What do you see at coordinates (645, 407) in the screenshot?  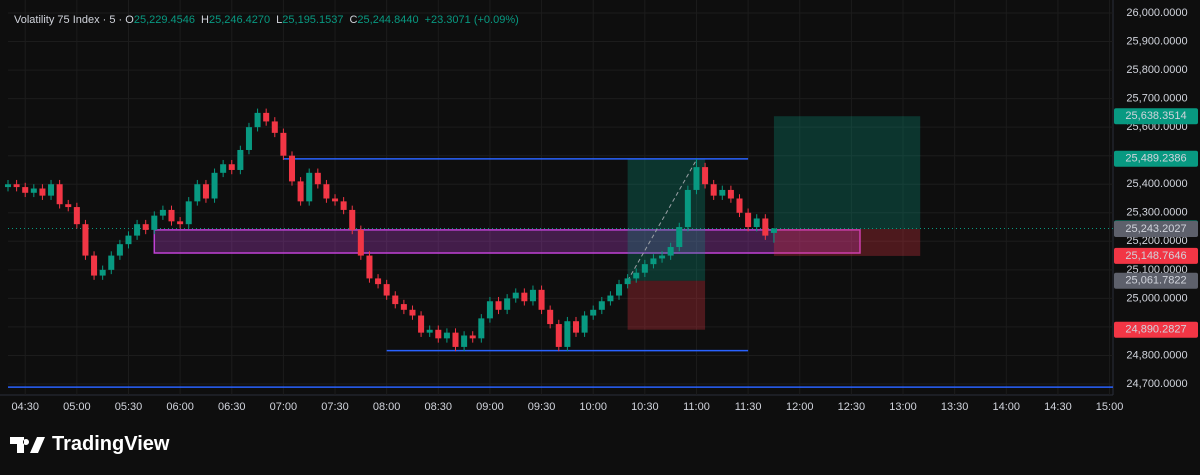 I see `x-tick-label: 10:30` at bounding box center [645, 407].